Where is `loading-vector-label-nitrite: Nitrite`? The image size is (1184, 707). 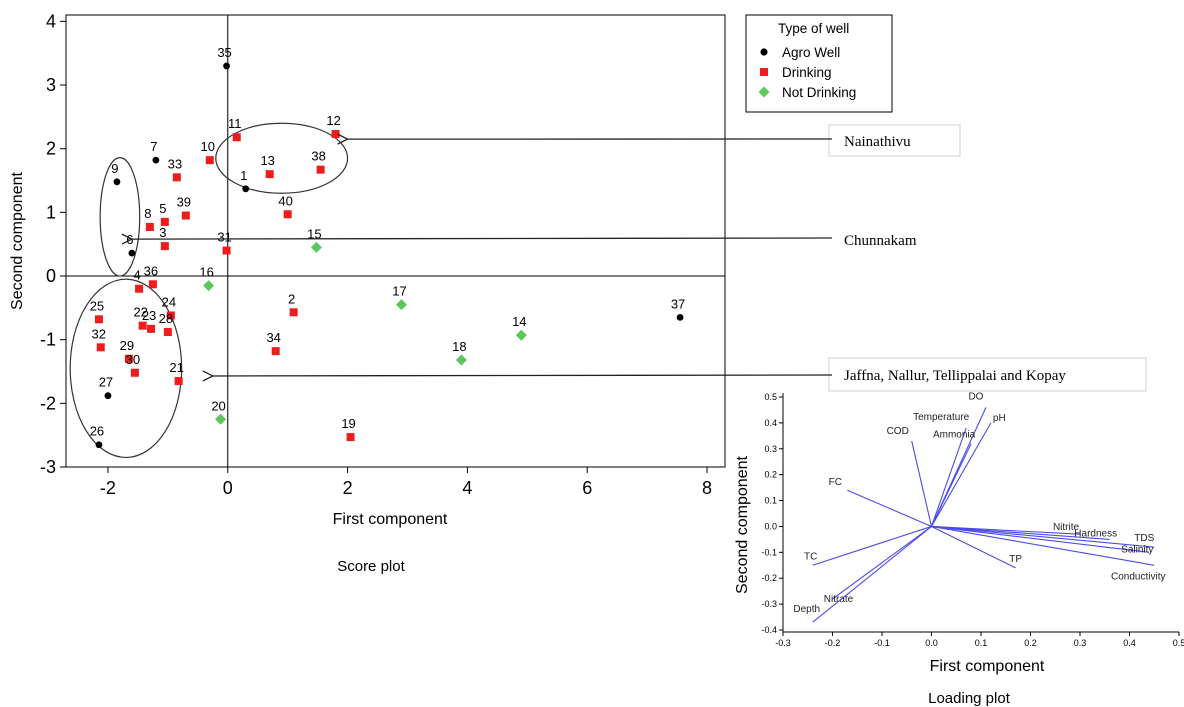 loading-vector-label-nitrite: Nitrite is located at coordinates (1066, 527).